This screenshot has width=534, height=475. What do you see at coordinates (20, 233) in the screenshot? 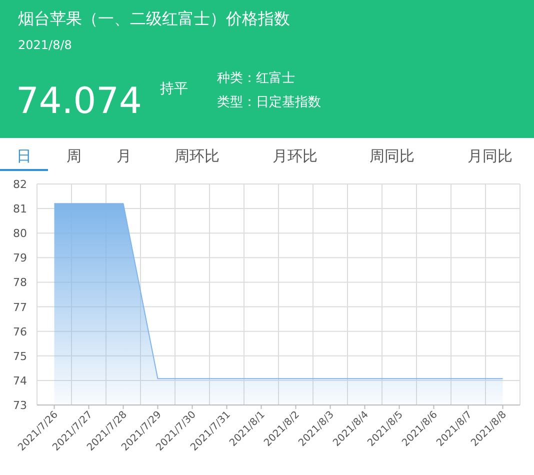
I see `y-tick-label: 80` at bounding box center [20, 233].